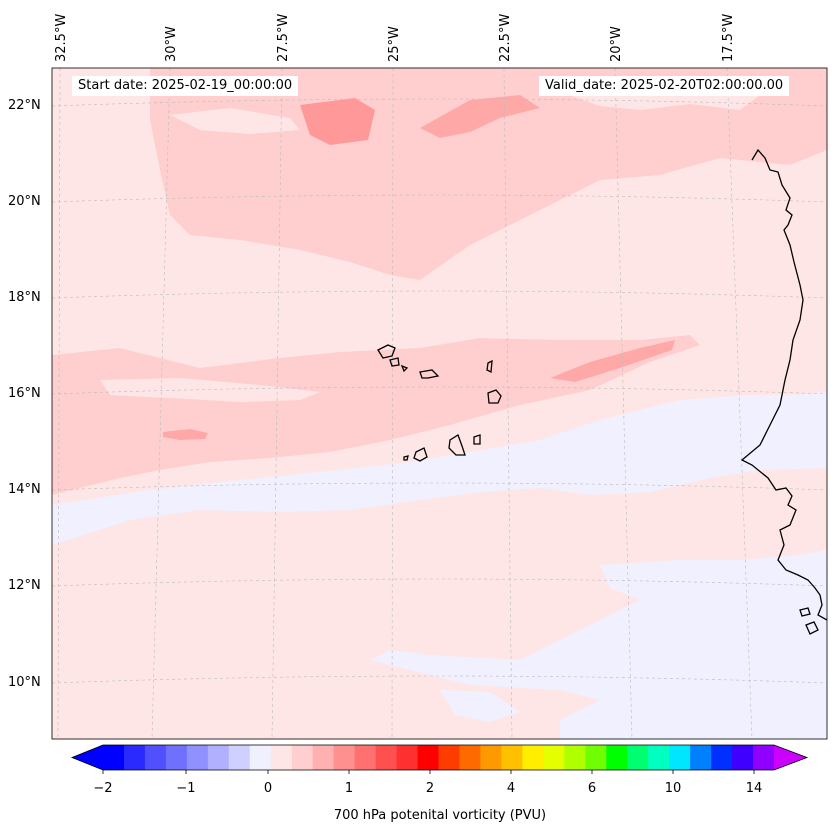  I want to click on pv-band-middle, so click(376, 415).